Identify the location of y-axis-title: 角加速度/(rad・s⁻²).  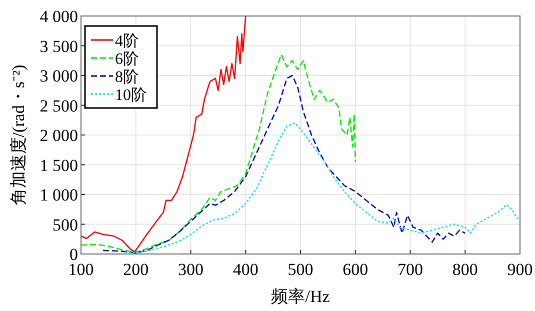
(18, 135).